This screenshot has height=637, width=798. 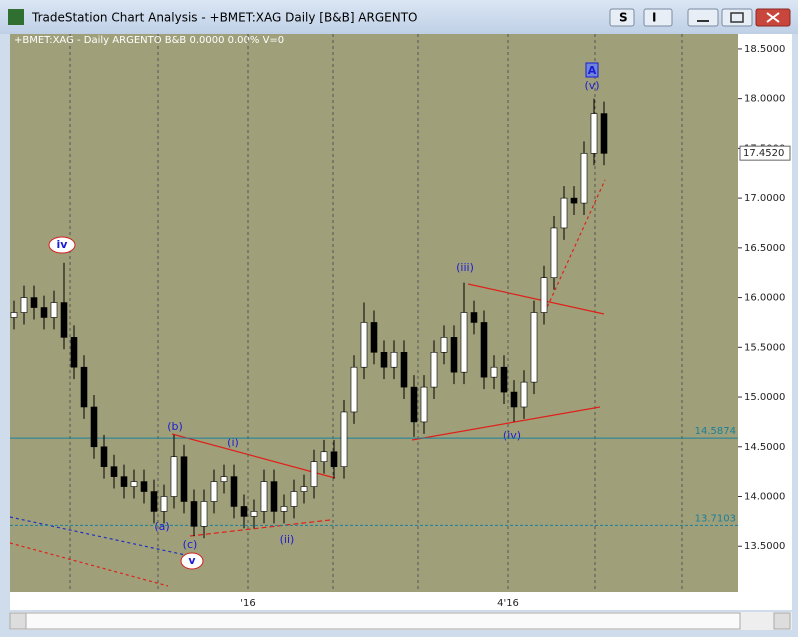 What do you see at coordinates (383, 621) in the screenshot?
I see `scroll-thumb` at bounding box center [383, 621].